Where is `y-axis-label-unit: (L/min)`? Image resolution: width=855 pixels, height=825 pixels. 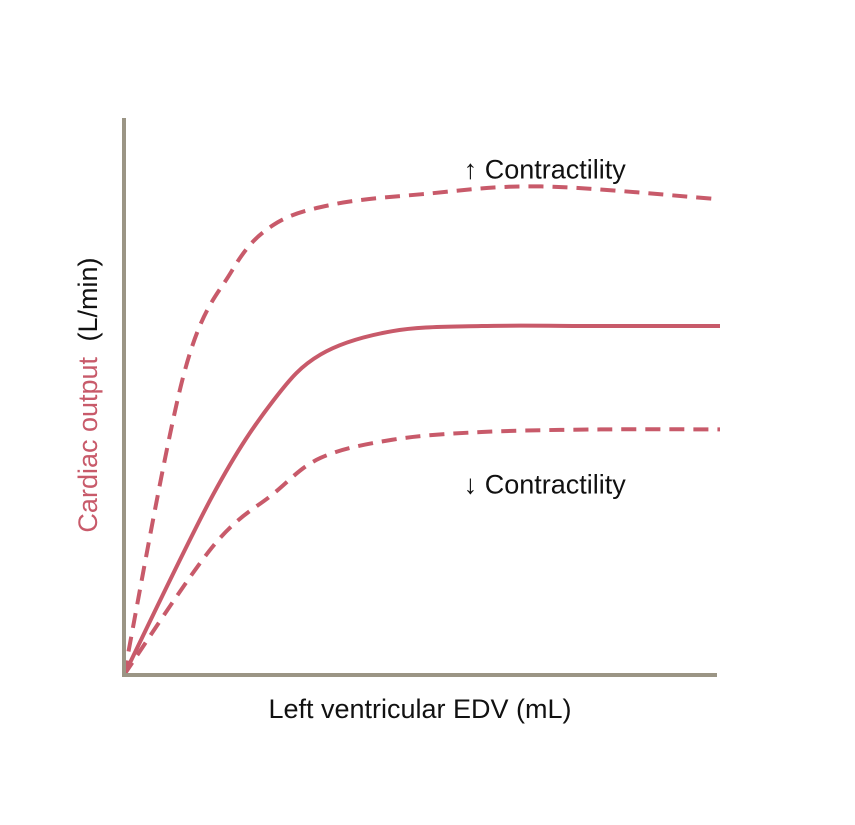
y-axis-label-unit: (L/min) is located at coordinates (88, 299).